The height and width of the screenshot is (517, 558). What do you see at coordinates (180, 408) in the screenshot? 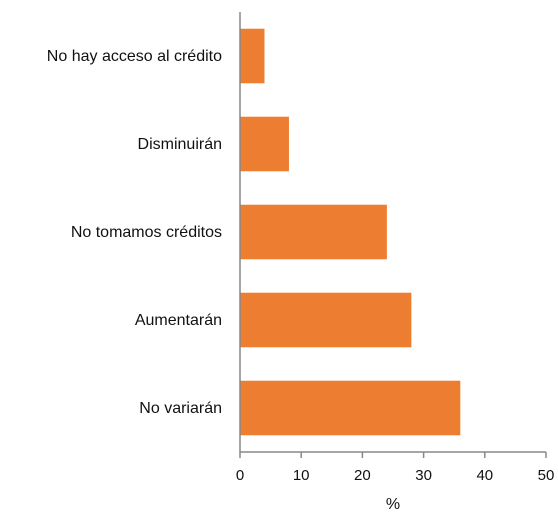
I see `category-label-4: No variarán` at bounding box center [180, 408].